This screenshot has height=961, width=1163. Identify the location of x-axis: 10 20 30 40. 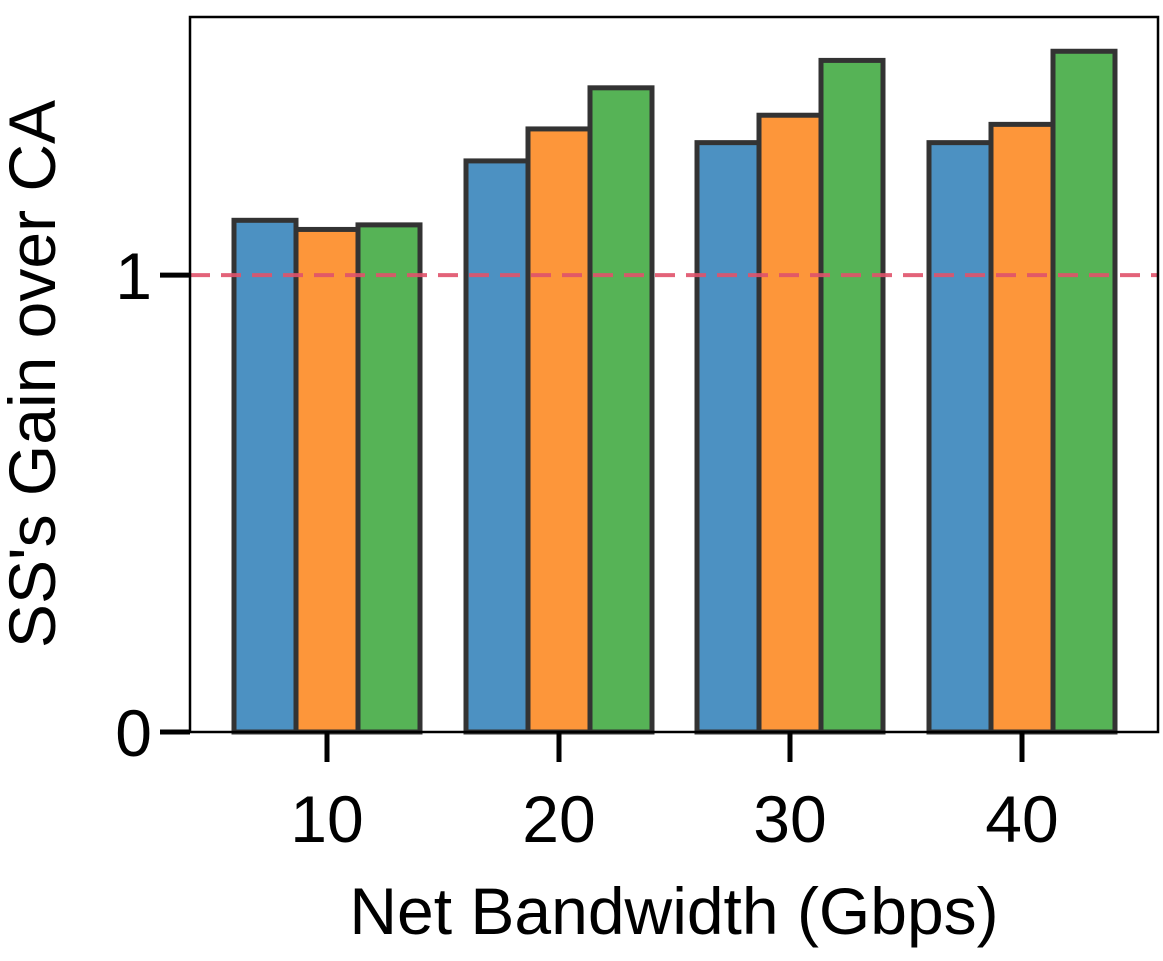
(674, 794).